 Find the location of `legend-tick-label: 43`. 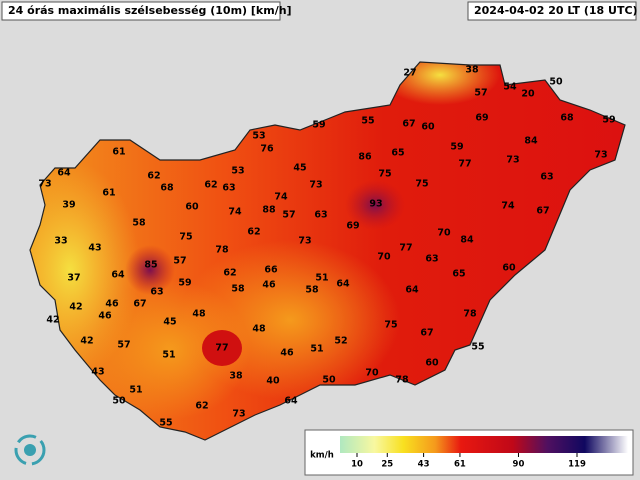

legend-tick-label: 43 is located at coordinates (424, 465).